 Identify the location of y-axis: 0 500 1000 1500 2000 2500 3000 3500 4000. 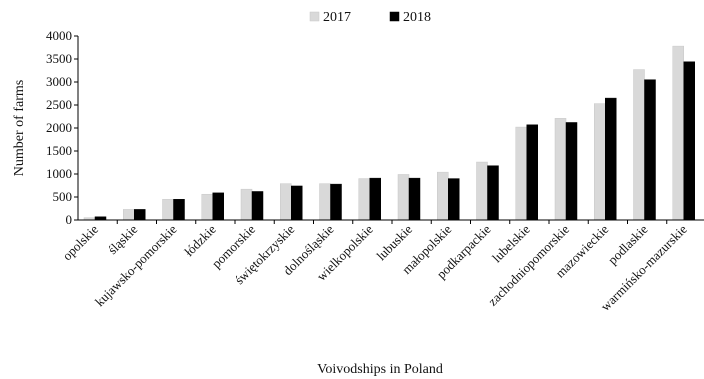
(62, 127).